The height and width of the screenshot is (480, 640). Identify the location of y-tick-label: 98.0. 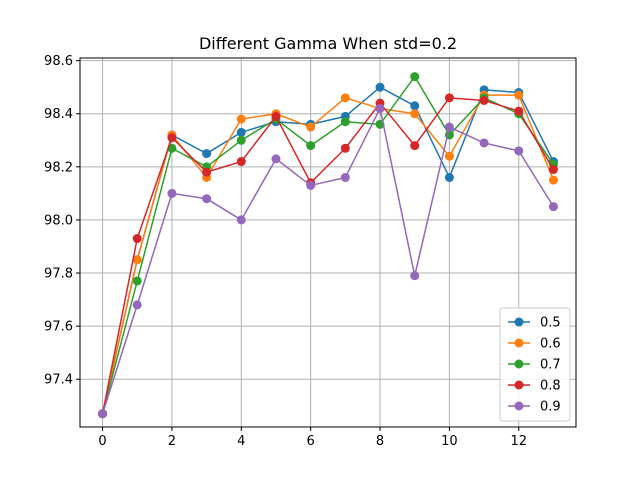
(58, 220).